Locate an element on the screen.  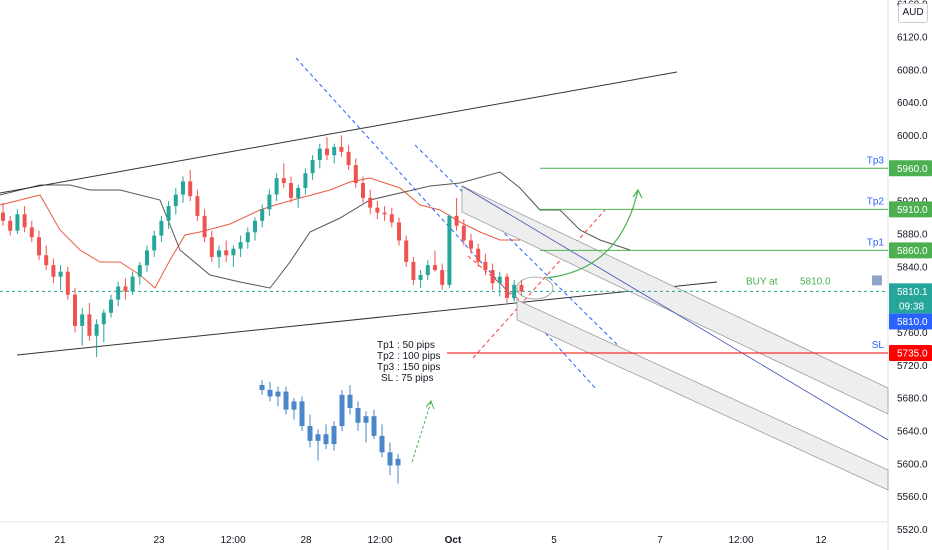
last-price-tag is located at coordinates (910, 298).